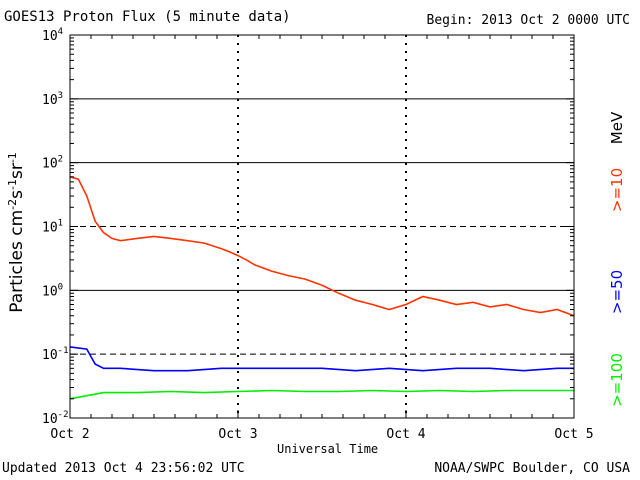 The height and width of the screenshot is (480, 640). What do you see at coordinates (52, 99) in the screenshot?
I see `y-tick-label-5: 10³` at bounding box center [52, 99].